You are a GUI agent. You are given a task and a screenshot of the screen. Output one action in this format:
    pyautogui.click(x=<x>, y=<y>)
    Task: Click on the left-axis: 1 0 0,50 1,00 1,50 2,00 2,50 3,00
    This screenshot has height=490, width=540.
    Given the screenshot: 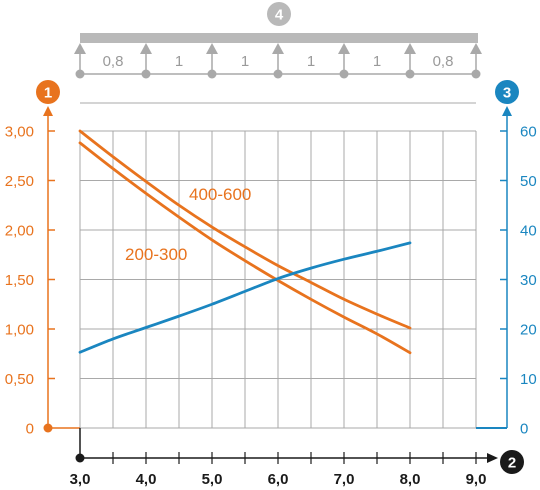 What is the action you would take?
    pyautogui.click(x=42, y=259)
    